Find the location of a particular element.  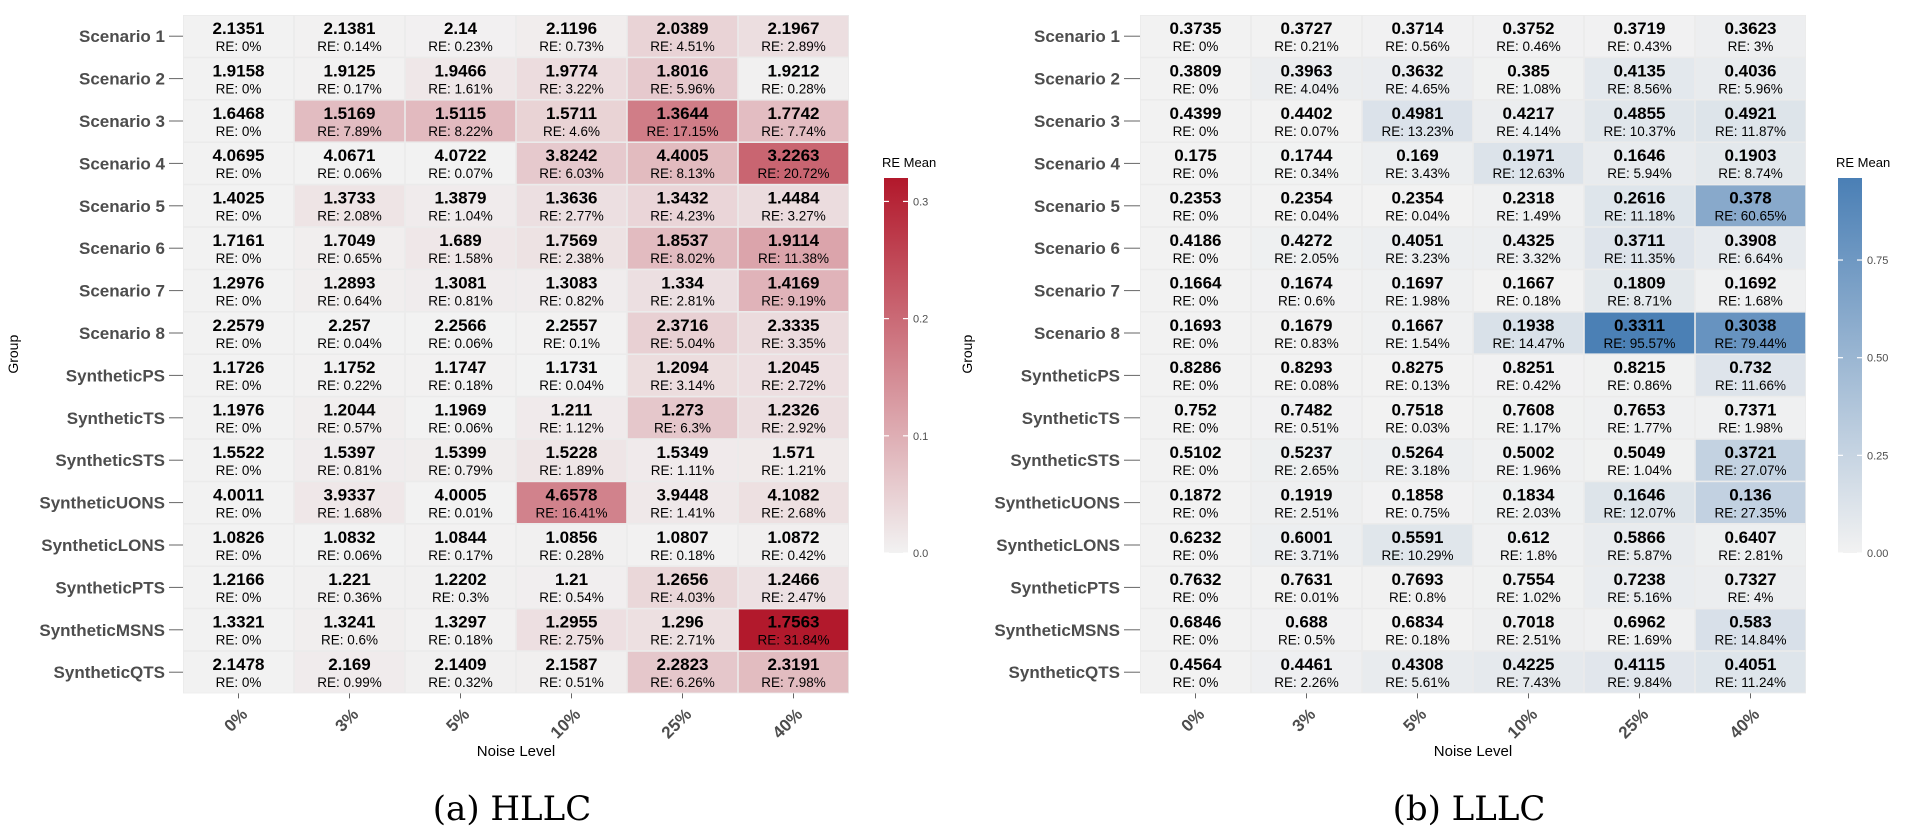

cell-value: 0.6834 is located at coordinates (1418, 622).